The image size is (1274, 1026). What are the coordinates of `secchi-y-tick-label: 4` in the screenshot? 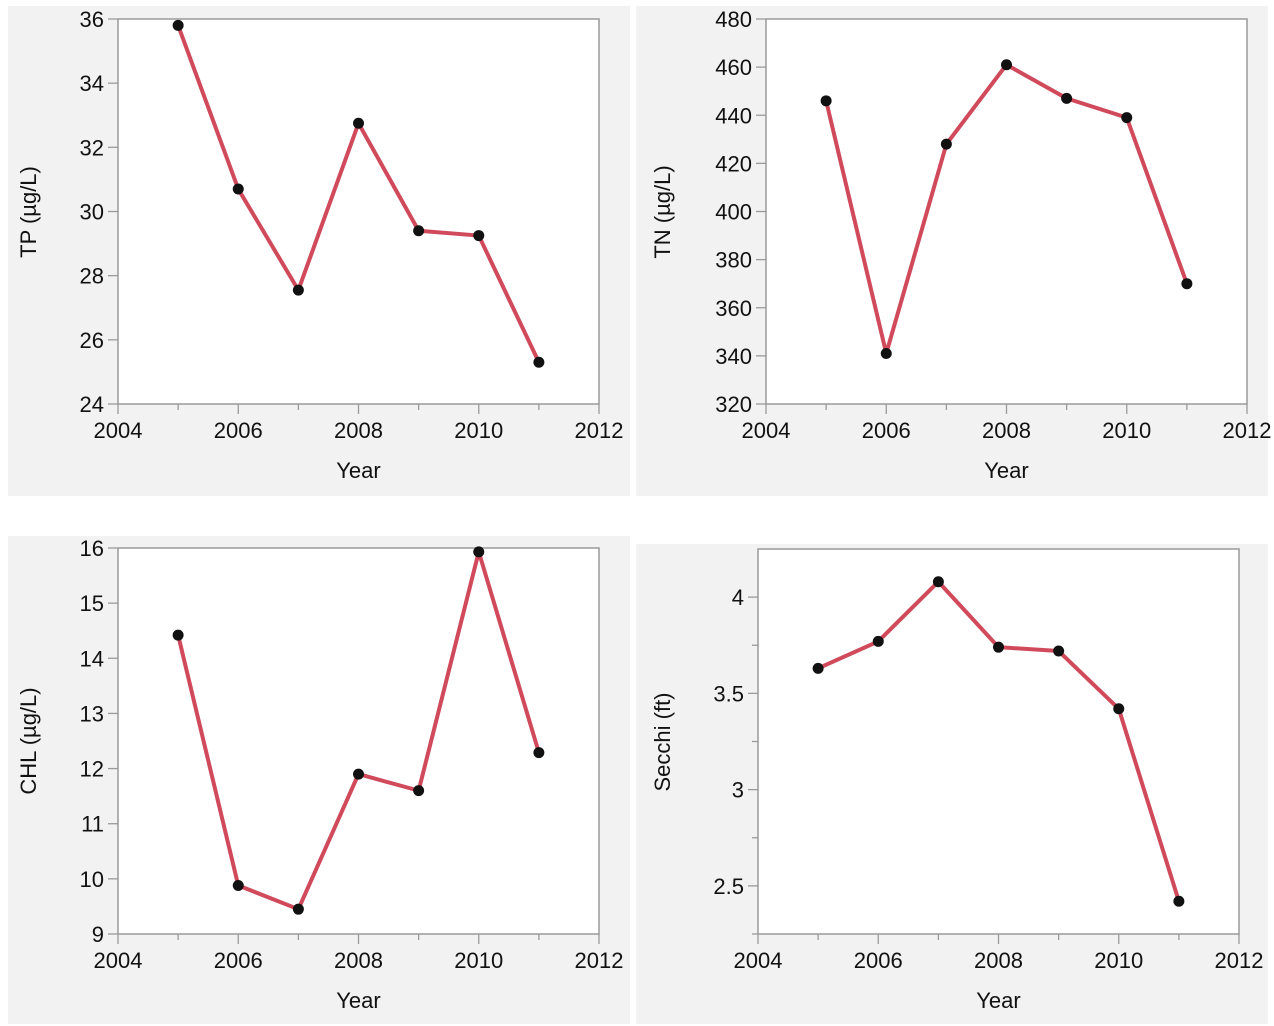 It's located at (738, 597).